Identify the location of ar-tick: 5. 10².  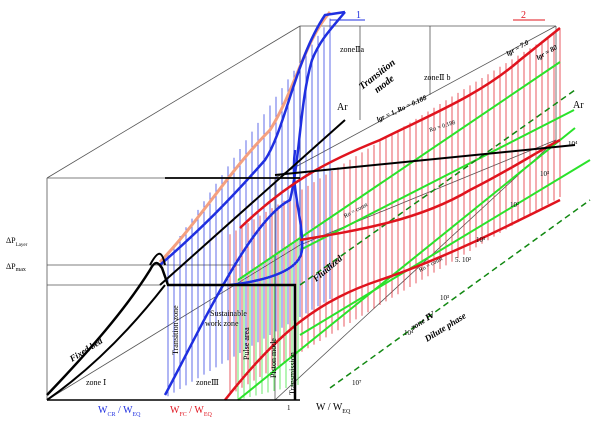
(463, 260).